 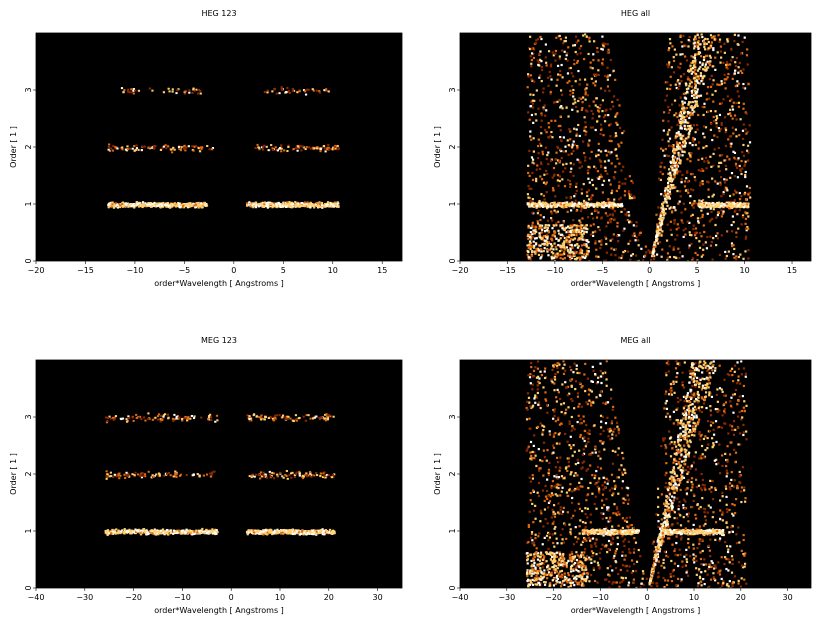 I want to click on data-points, so click(x=223, y=147).